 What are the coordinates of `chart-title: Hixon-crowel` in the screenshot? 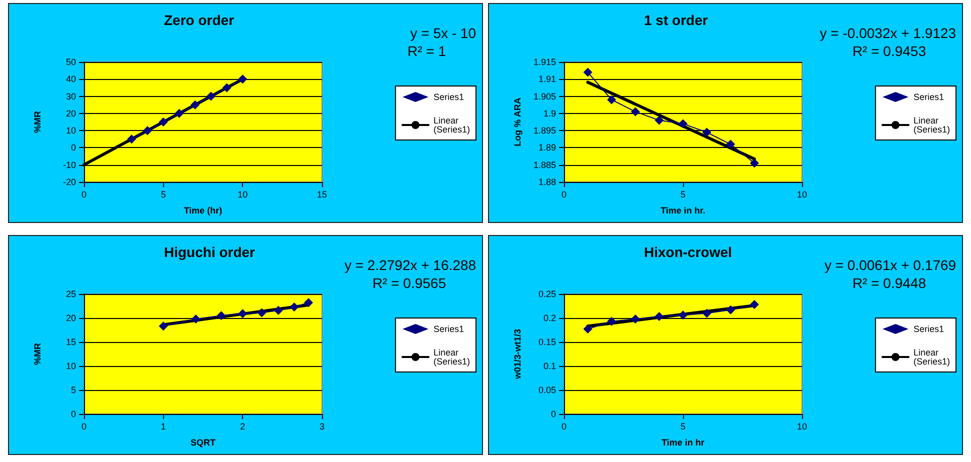 It's located at (688, 252).